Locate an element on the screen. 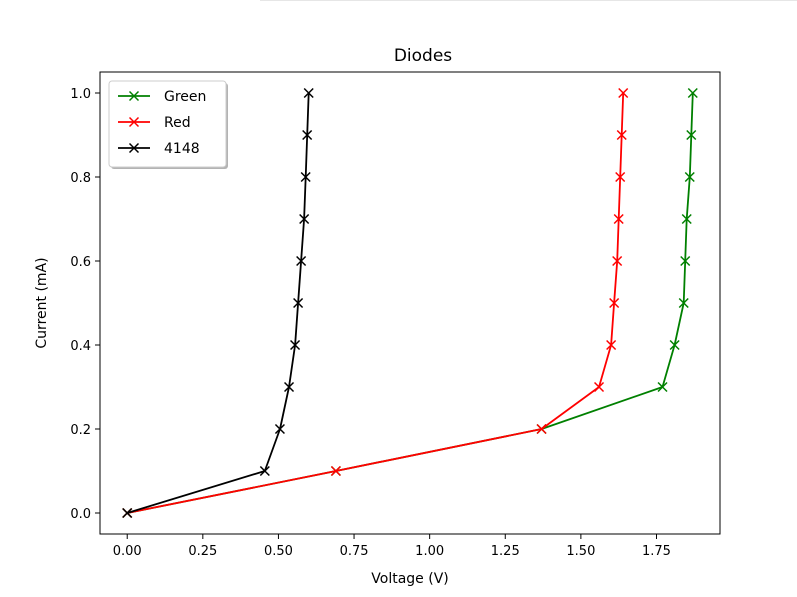 This screenshot has height=597, width=797. y-tick-label: 0.6 is located at coordinates (80, 262).